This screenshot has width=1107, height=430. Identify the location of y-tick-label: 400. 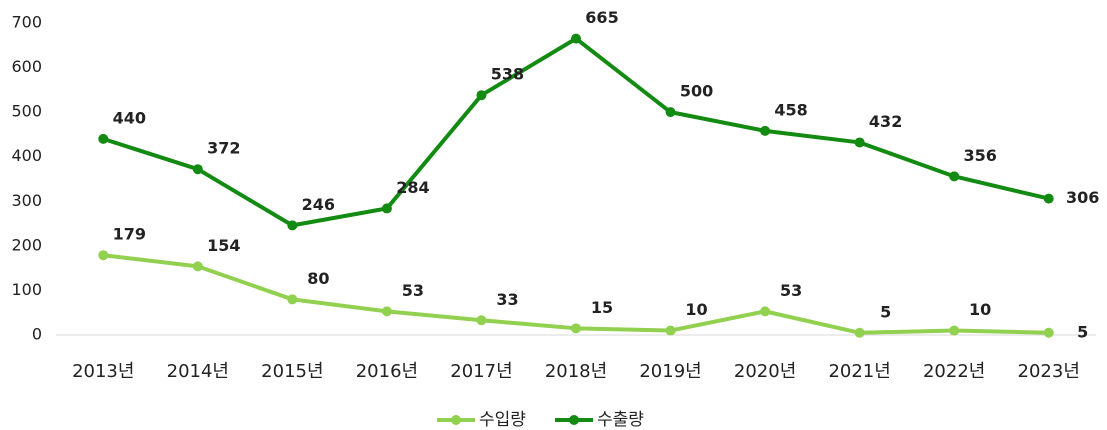
(26, 155).